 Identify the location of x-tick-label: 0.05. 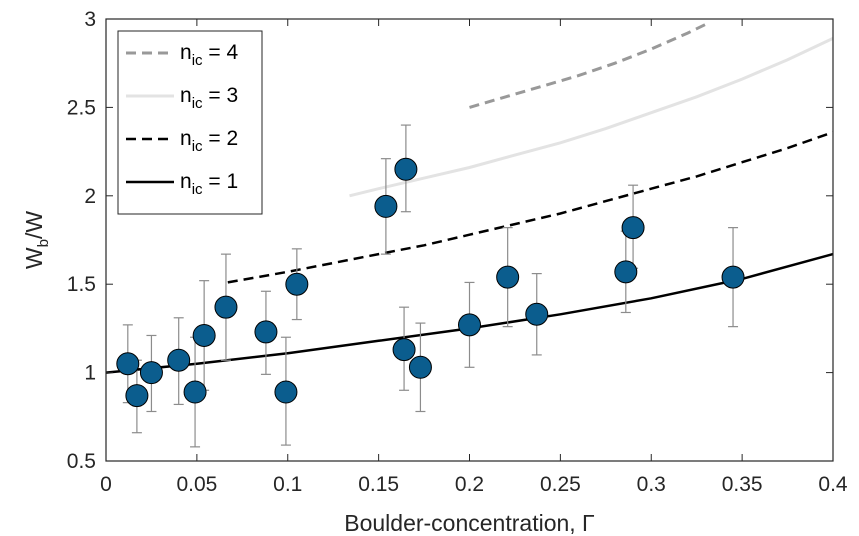
(196, 484).